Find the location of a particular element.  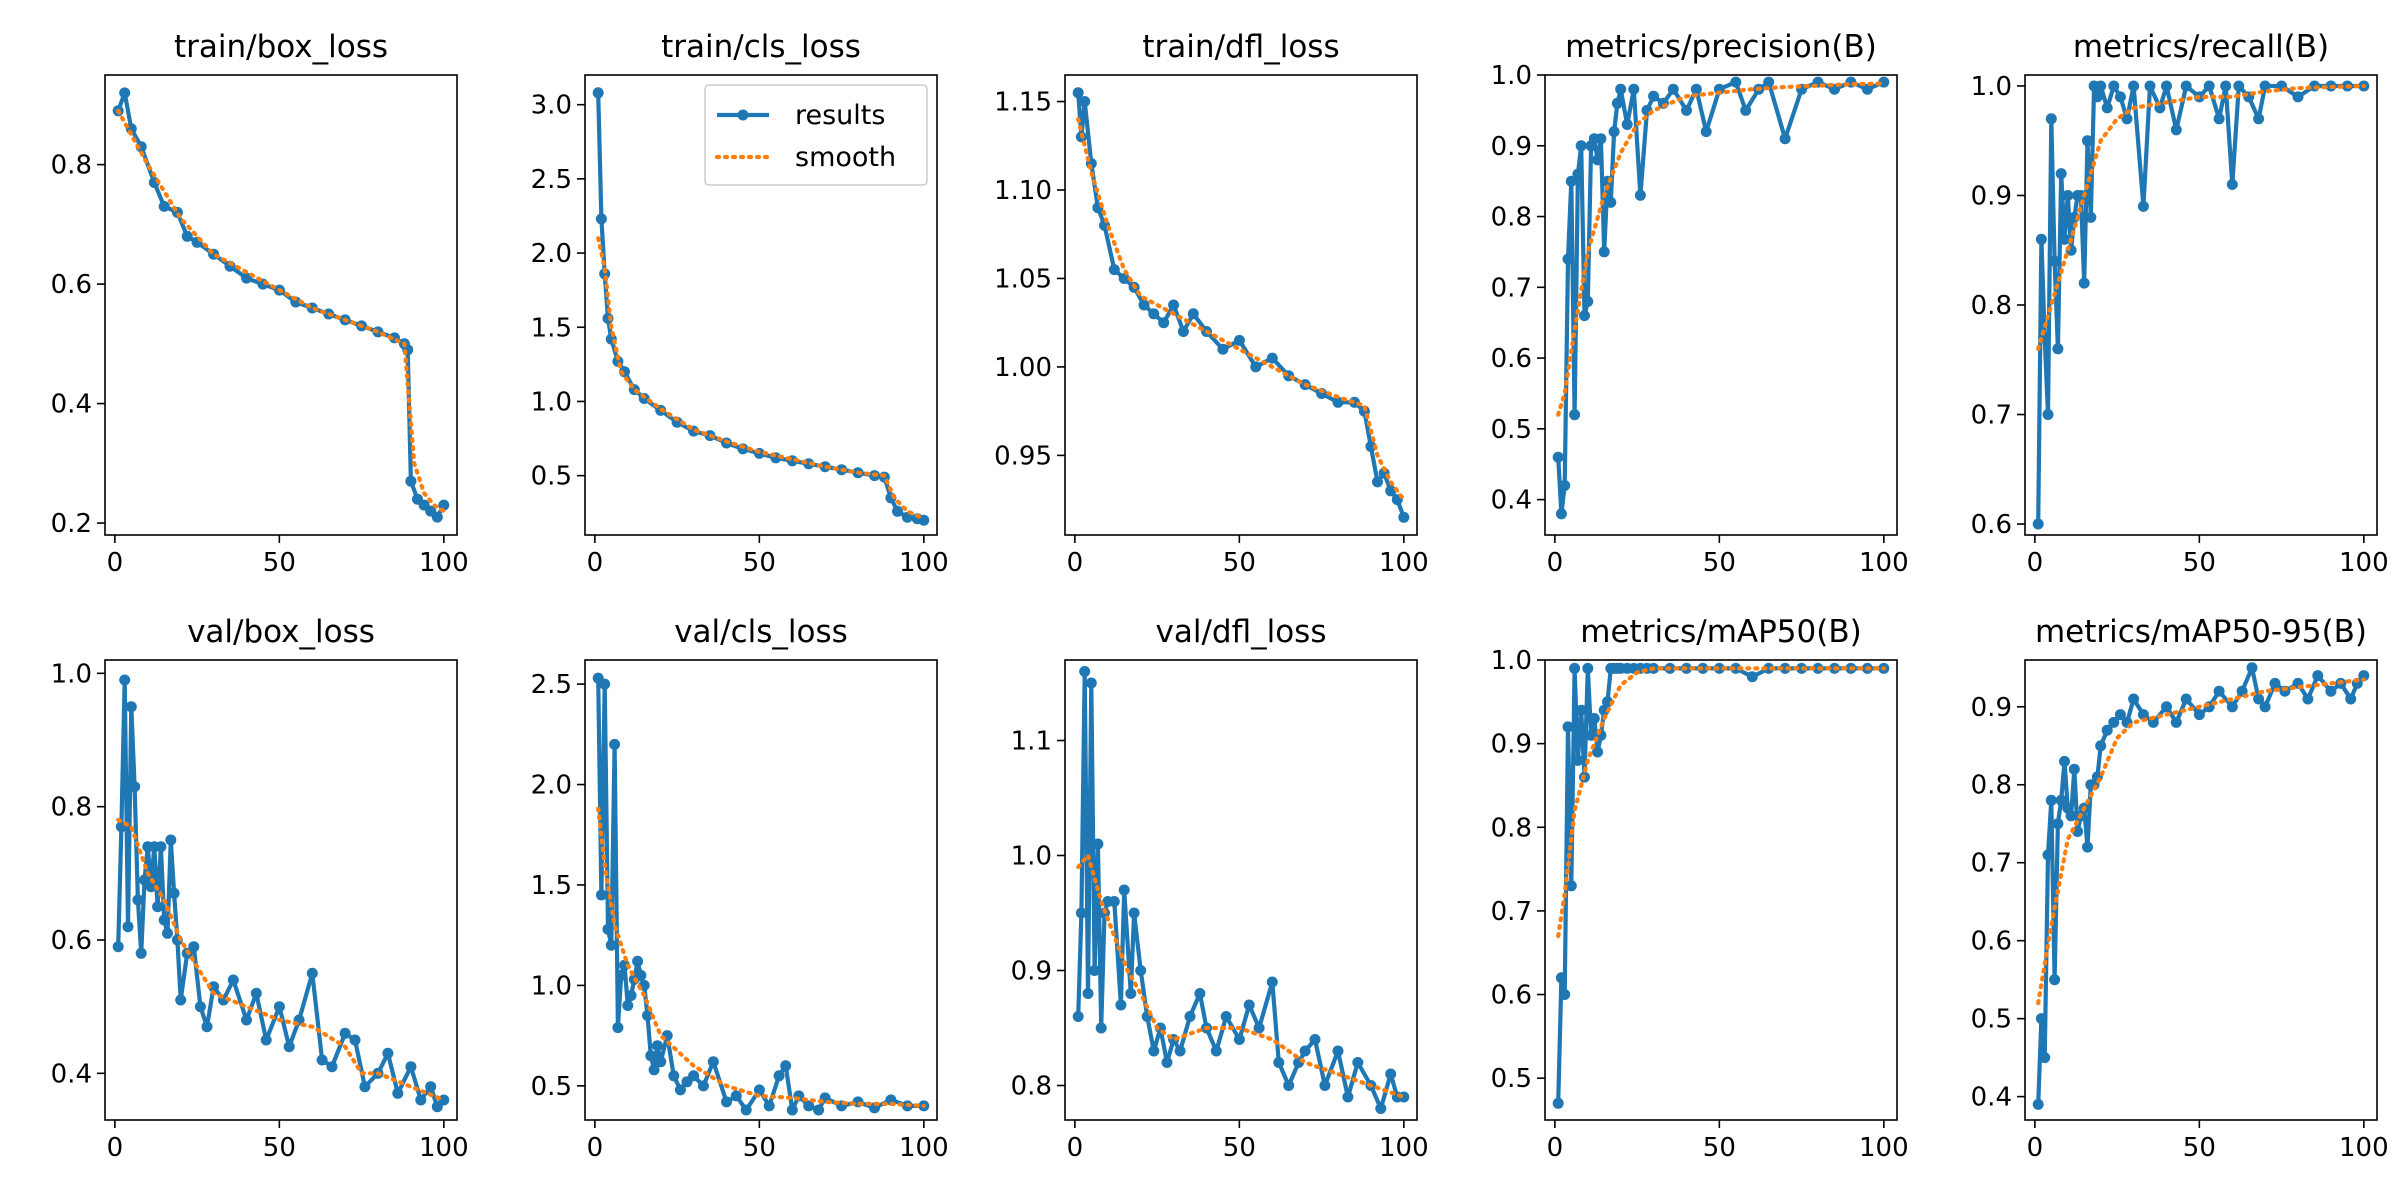

subplot: train/box_loss 0 50 100 0.2 0.4 0.6 0.8 is located at coordinates (260, 303).